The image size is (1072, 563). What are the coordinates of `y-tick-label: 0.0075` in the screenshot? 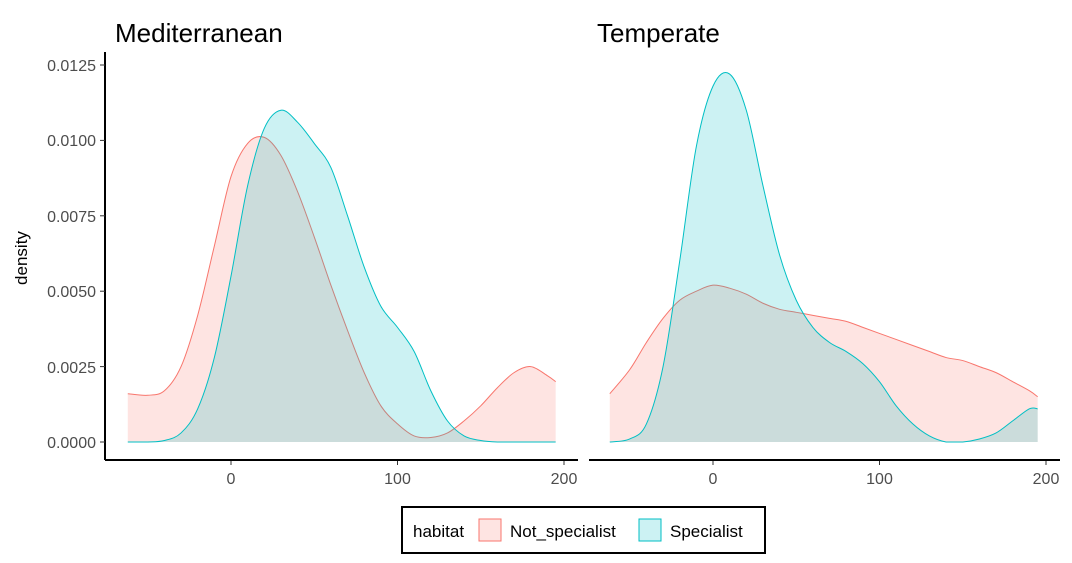 It's located at (71, 217).